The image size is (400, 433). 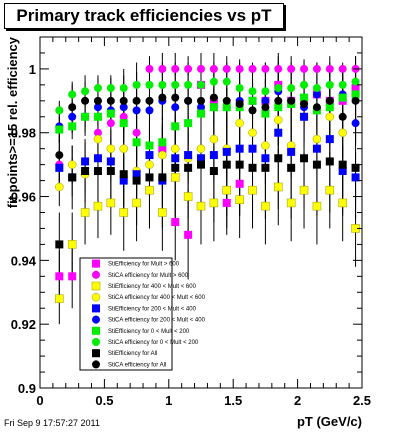 What do you see at coordinates (297, 400) in the screenshot?
I see `x-tick-label: 2` at bounding box center [297, 400].